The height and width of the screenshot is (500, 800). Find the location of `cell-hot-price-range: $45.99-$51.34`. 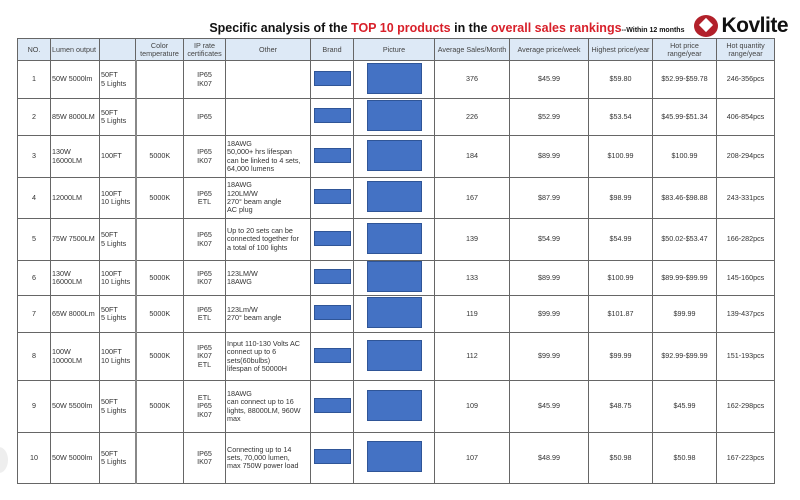

cell-hot-price-range: $45.99-$51.34 is located at coordinates (684, 117).